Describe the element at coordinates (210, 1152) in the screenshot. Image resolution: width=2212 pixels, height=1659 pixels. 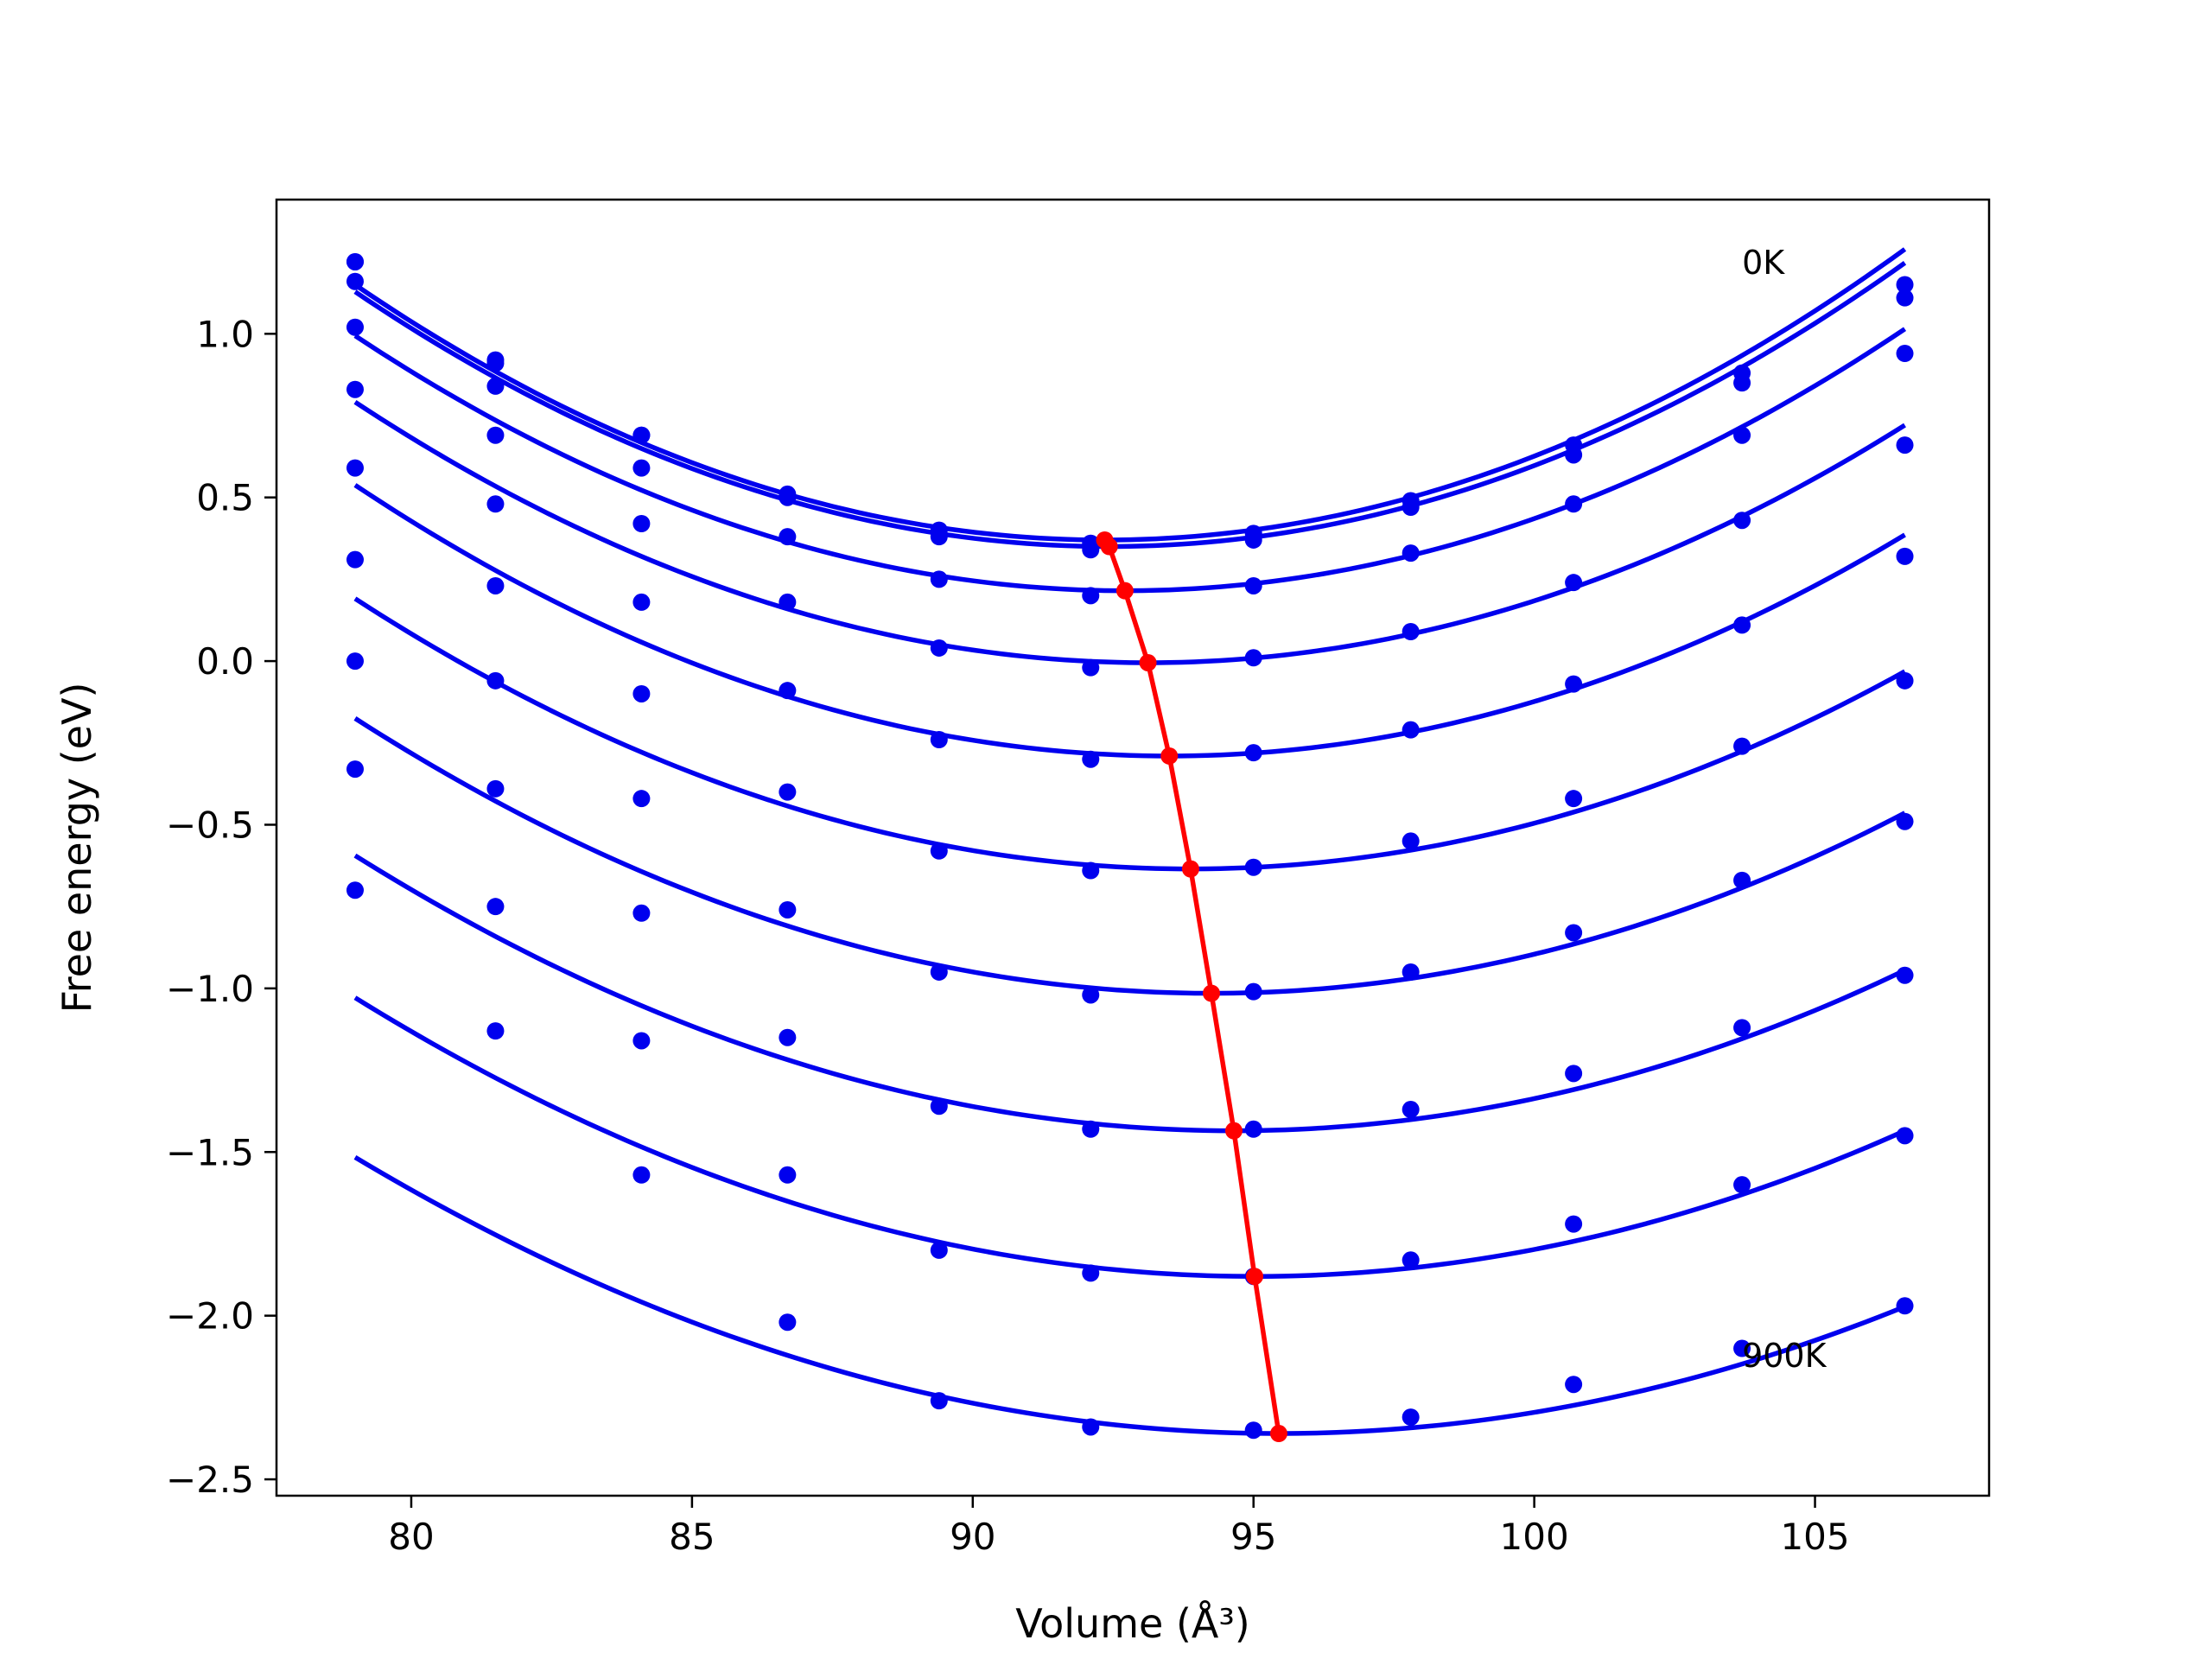
I see `y-tick-label: −1.5` at that location.